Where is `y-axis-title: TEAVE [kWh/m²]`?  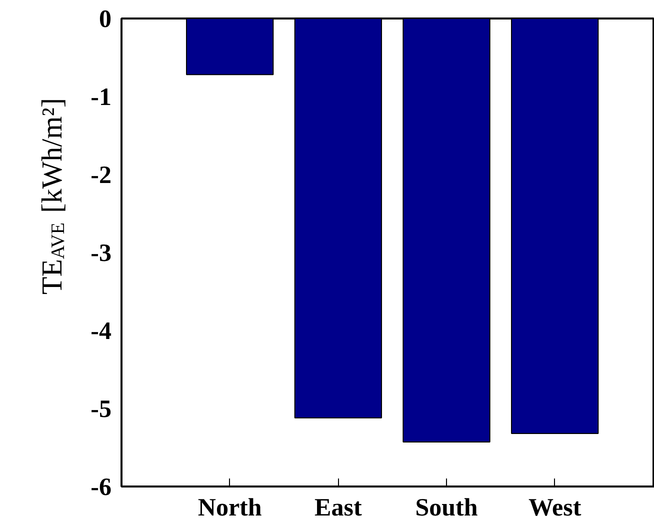
y-axis-title: TEAVE [kWh/m²] is located at coordinates (52, 196).